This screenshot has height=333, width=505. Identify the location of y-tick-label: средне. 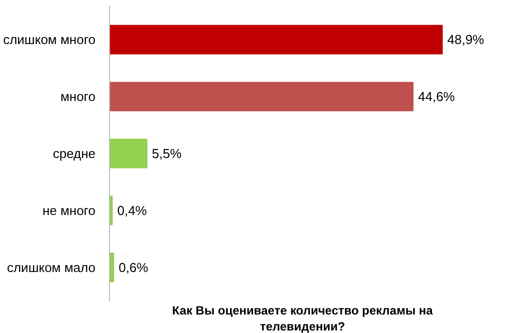
(74, 153).